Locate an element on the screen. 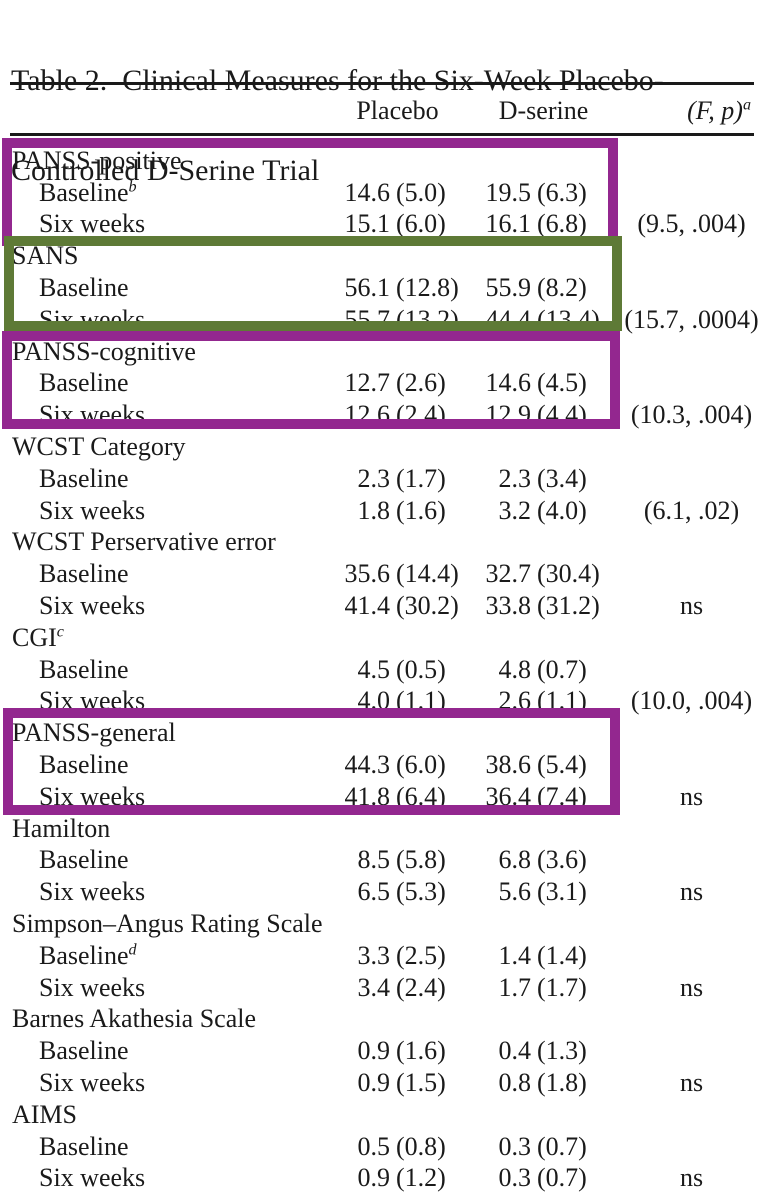 The height and width of the screenshot is (1200, 761). dserine-value: 2.3 (3.4) is located at coordinates (543, 478).